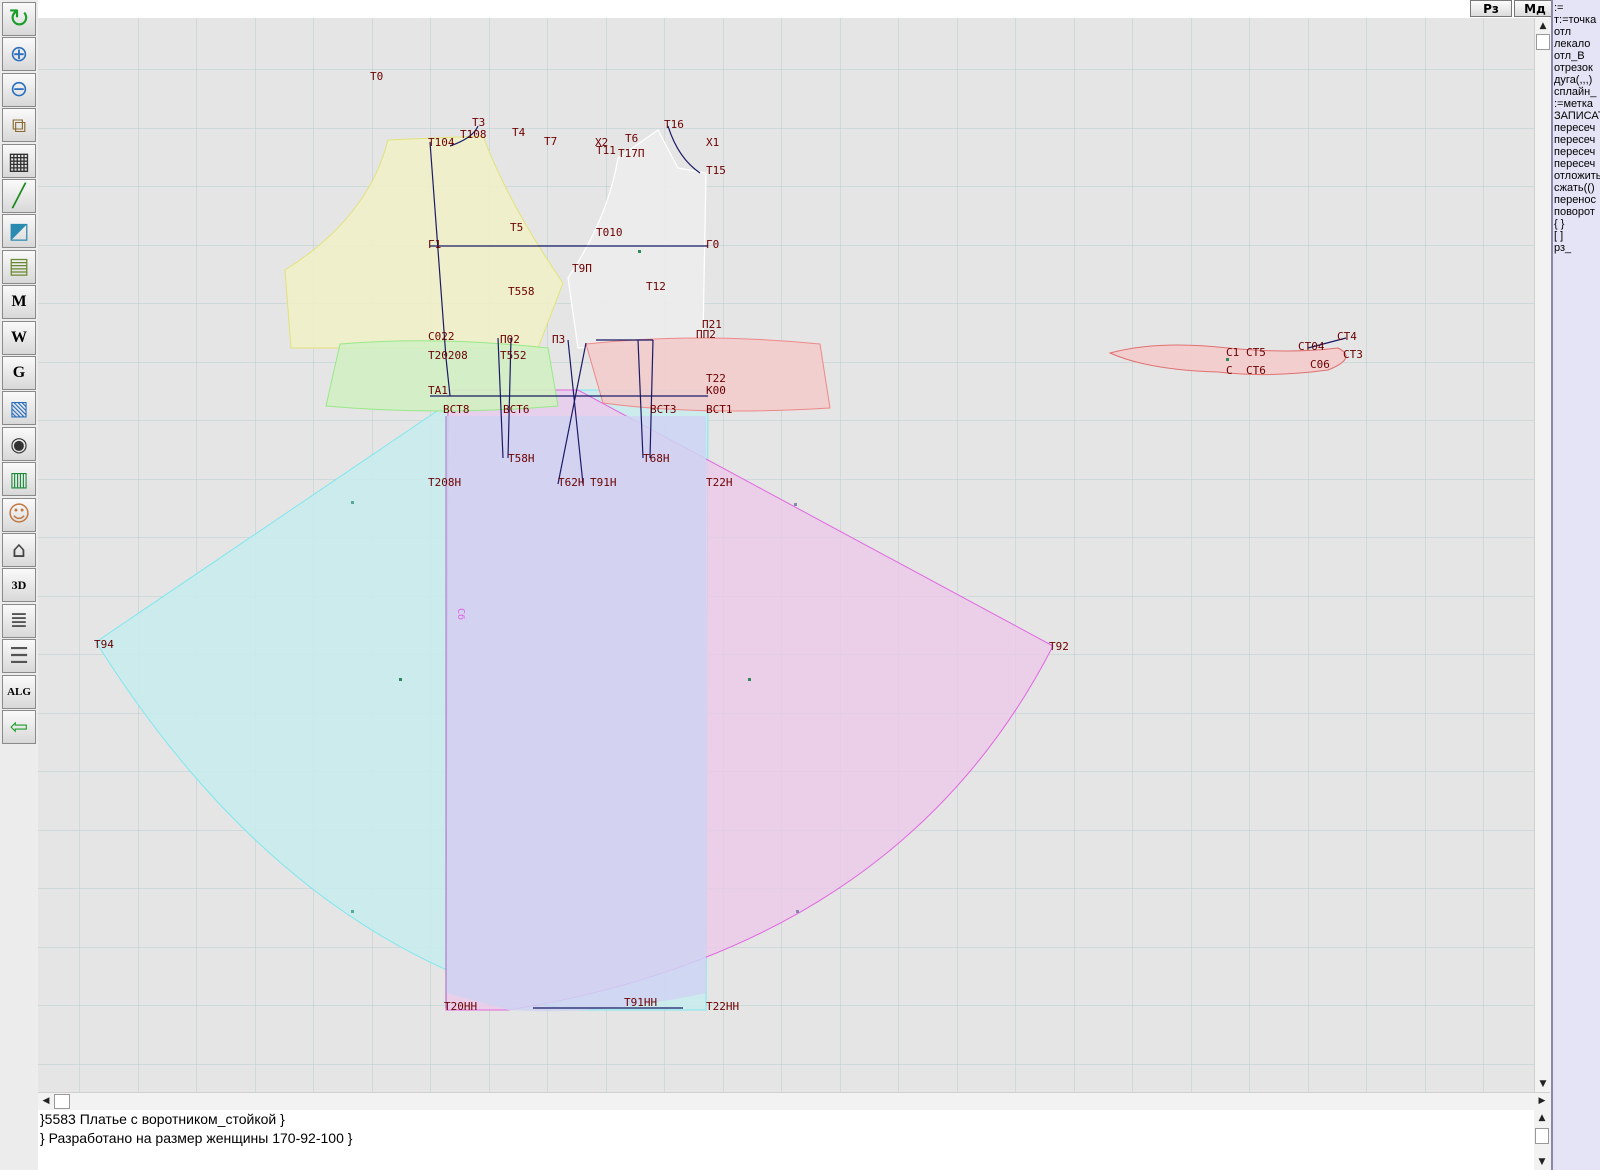  What do you see at coordinates (434, 244) in the screenshot?
I see `point-label-g1: Г1` at bounding box center [434, 244].